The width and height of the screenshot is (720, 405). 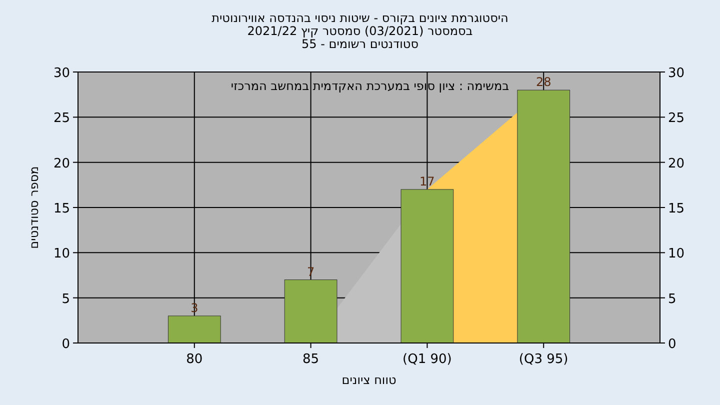 I want to click on y-axis-title: מספר סטודנטים, so click(x=34, y=207).